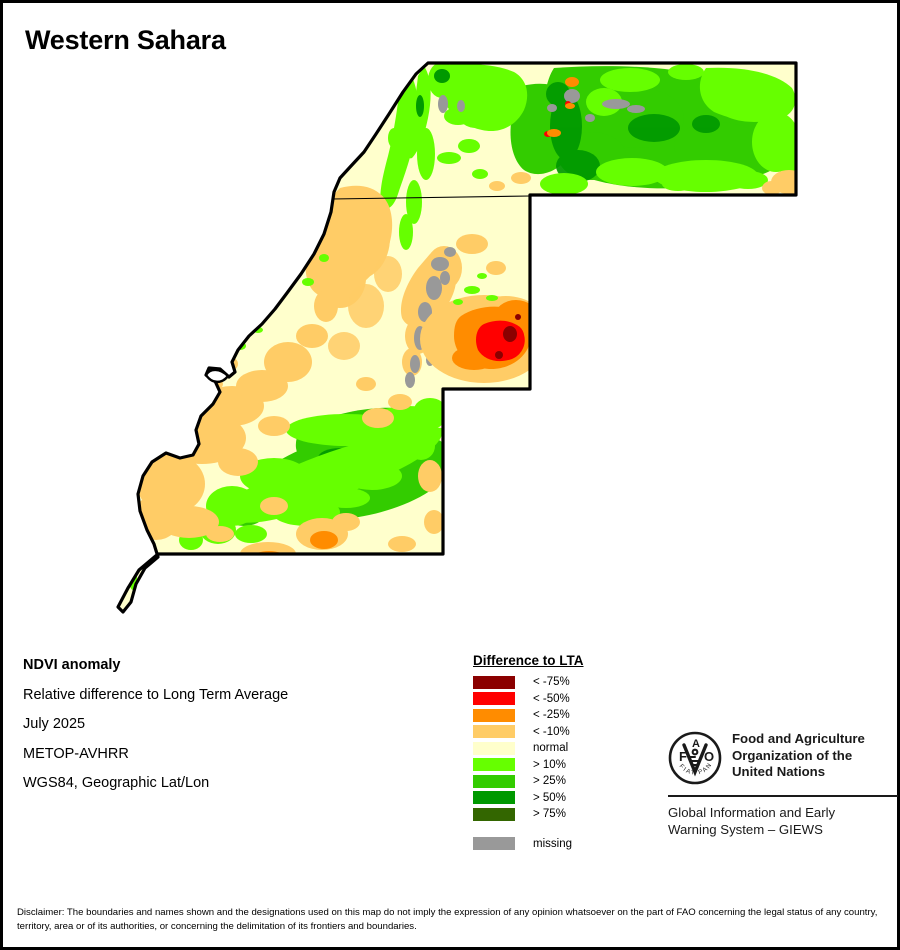  Describe the element at coordinates (72, 665) in the screenshot. I see `metadata-heading: NDVI anomaly` at that location.